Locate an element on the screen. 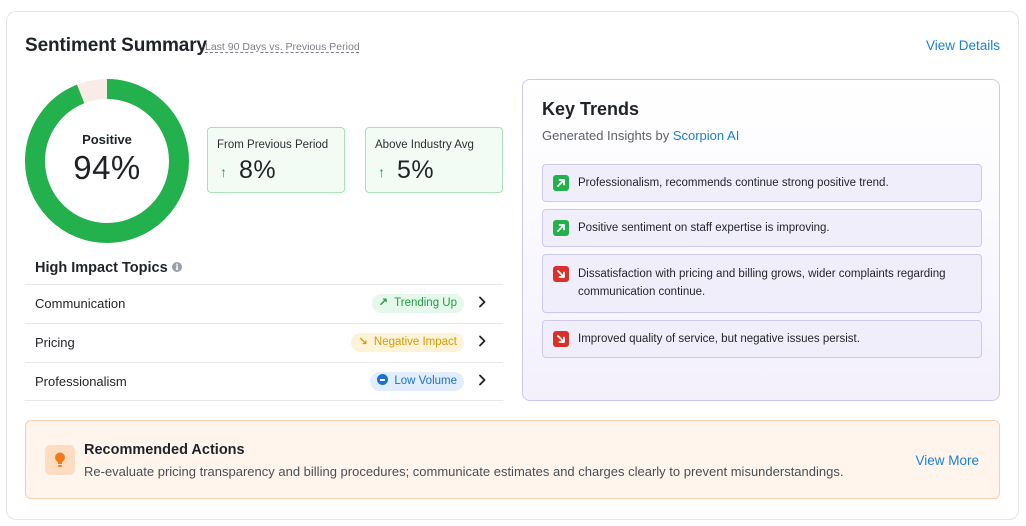 The height and width of the screenshot is (526, 1026). trend-up-icon: ↗ is located at coordinates (383, 303).